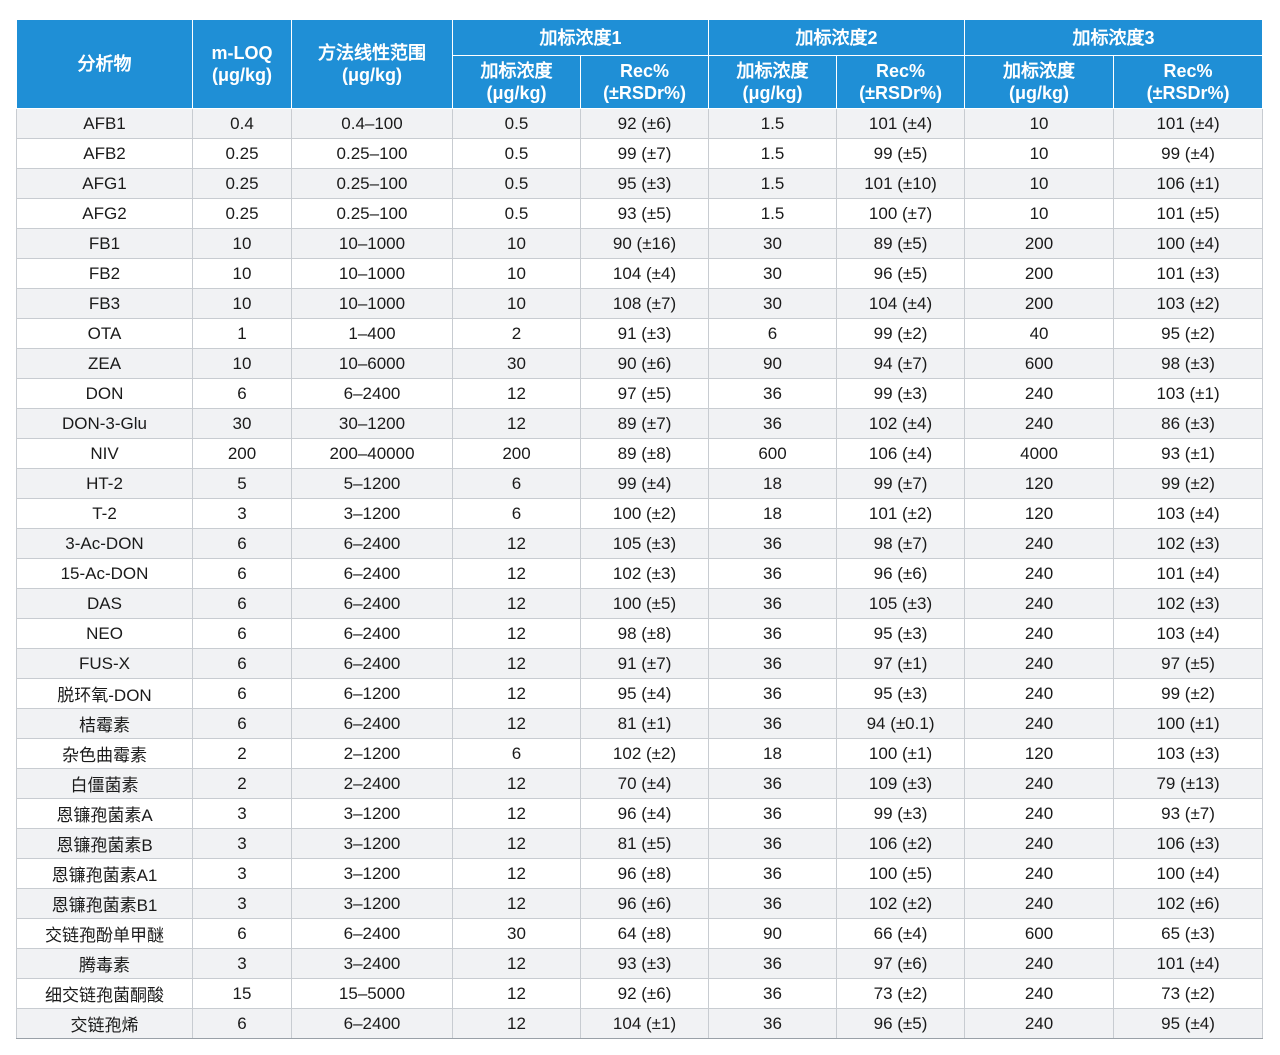  What do you see at coordinates (104, 633) in the screenshot?
I see `cell-analyte: NEO` at bounding box center [104, 633].